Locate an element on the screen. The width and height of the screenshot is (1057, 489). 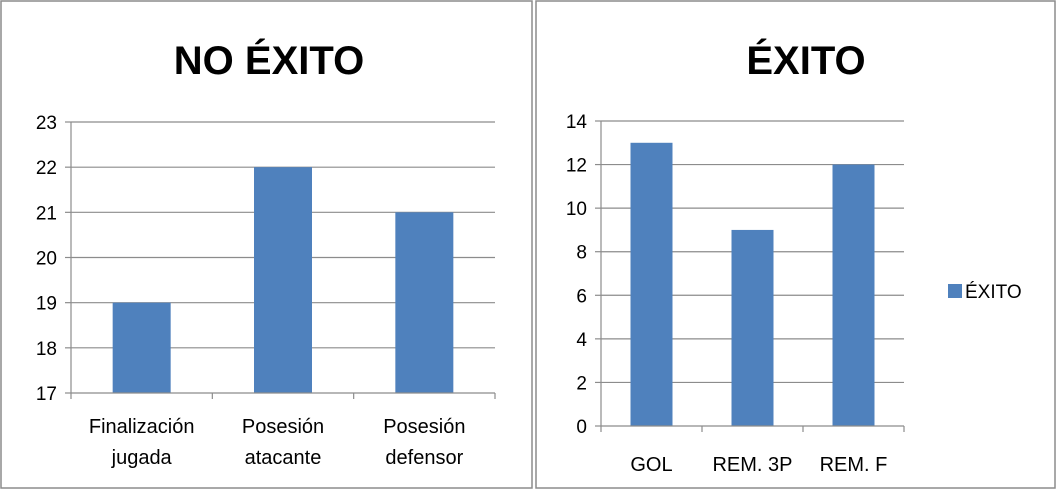
x-category-label: defensor is located at coordinates (424, 458).